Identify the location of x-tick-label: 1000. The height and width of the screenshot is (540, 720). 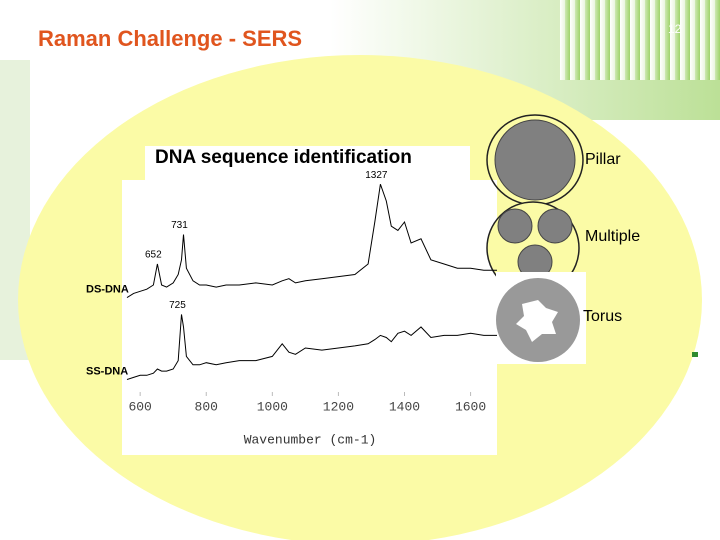
(272, 406).